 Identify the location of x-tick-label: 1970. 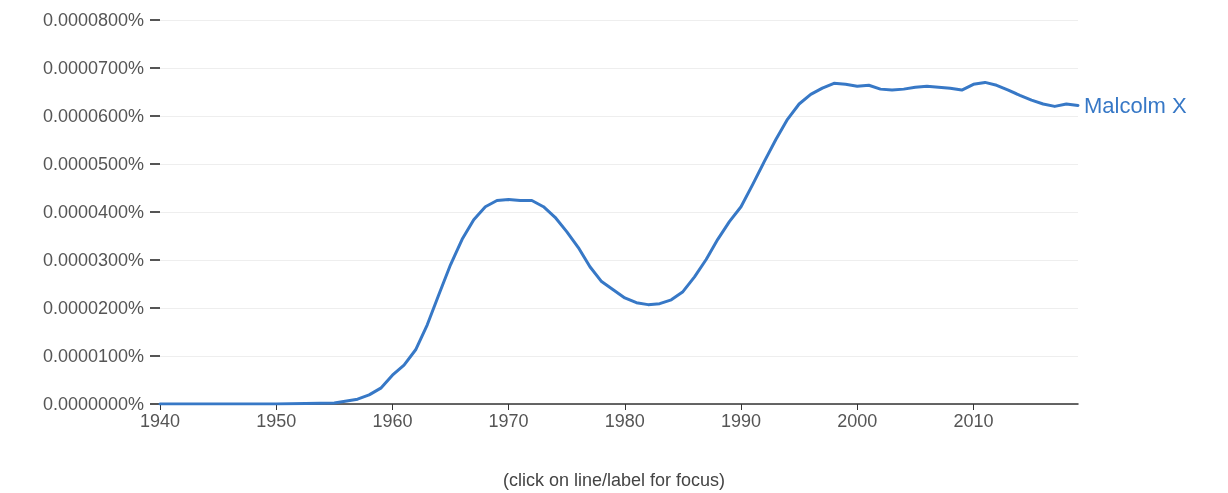
(508, 421).